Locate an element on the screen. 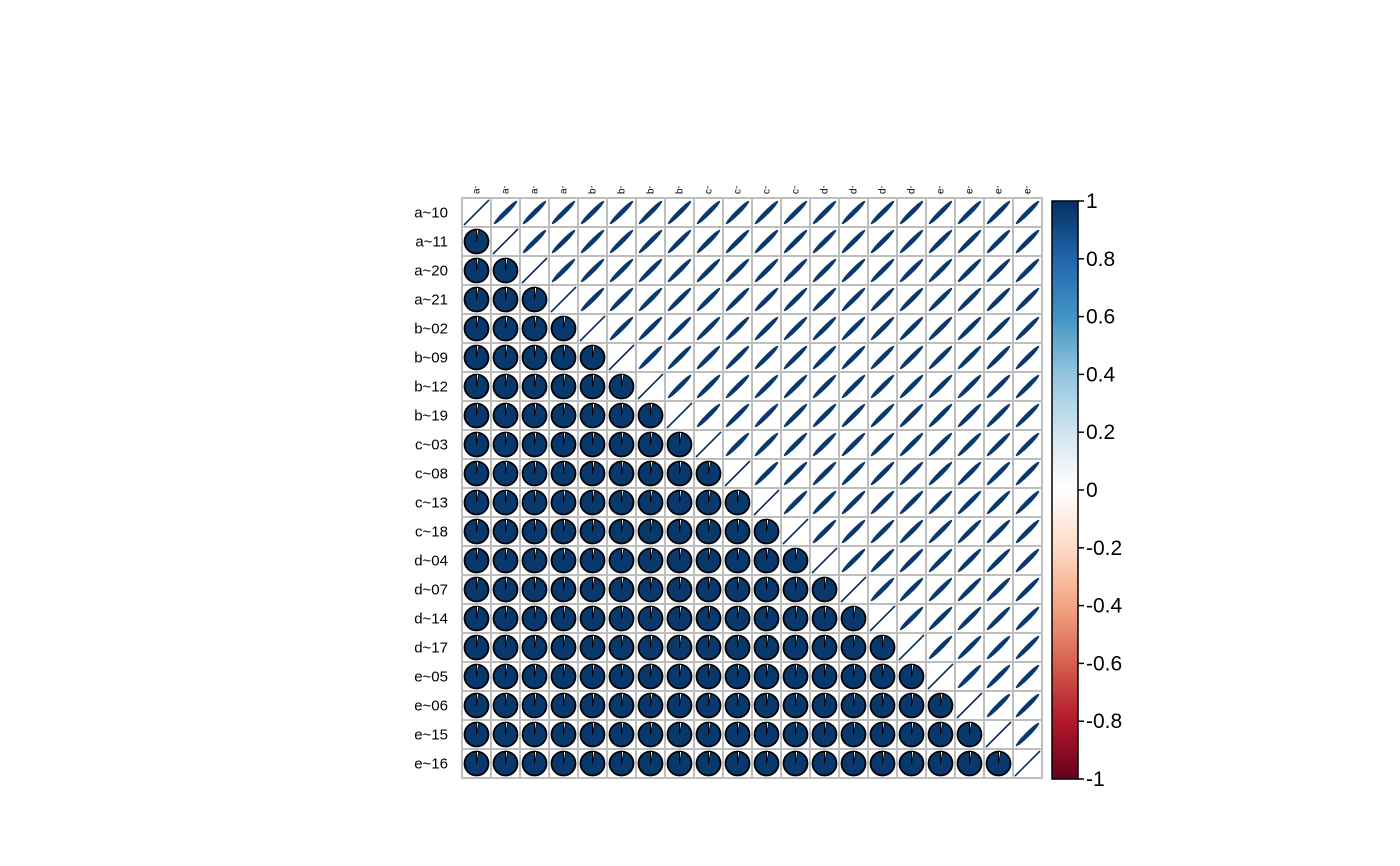 This screenshot has height=866, width=1400. row-label: e~16 is located at coordinates (431, 764).